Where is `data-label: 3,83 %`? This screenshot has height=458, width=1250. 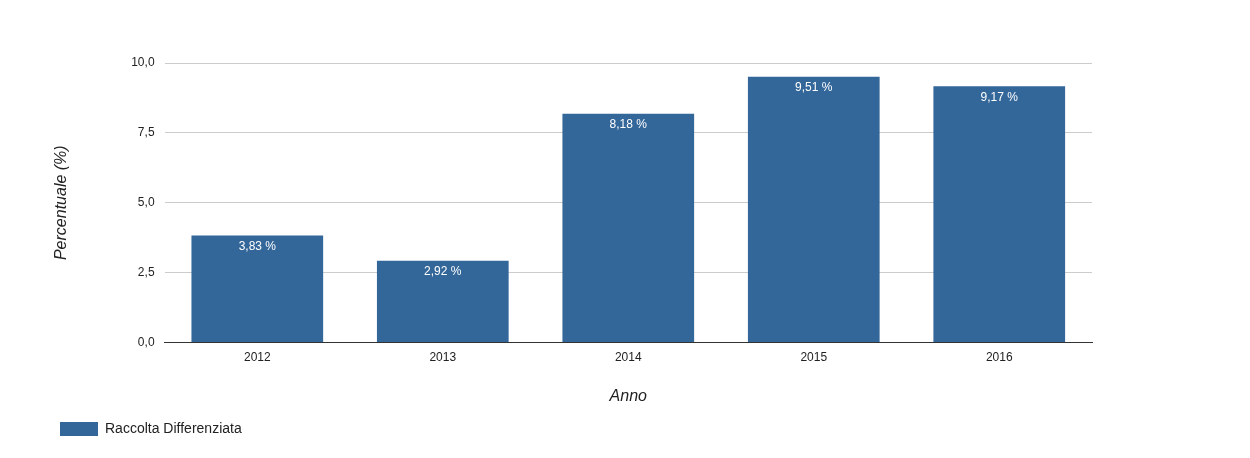
data-label: 3,83 % is located at coordinates (257, 245).